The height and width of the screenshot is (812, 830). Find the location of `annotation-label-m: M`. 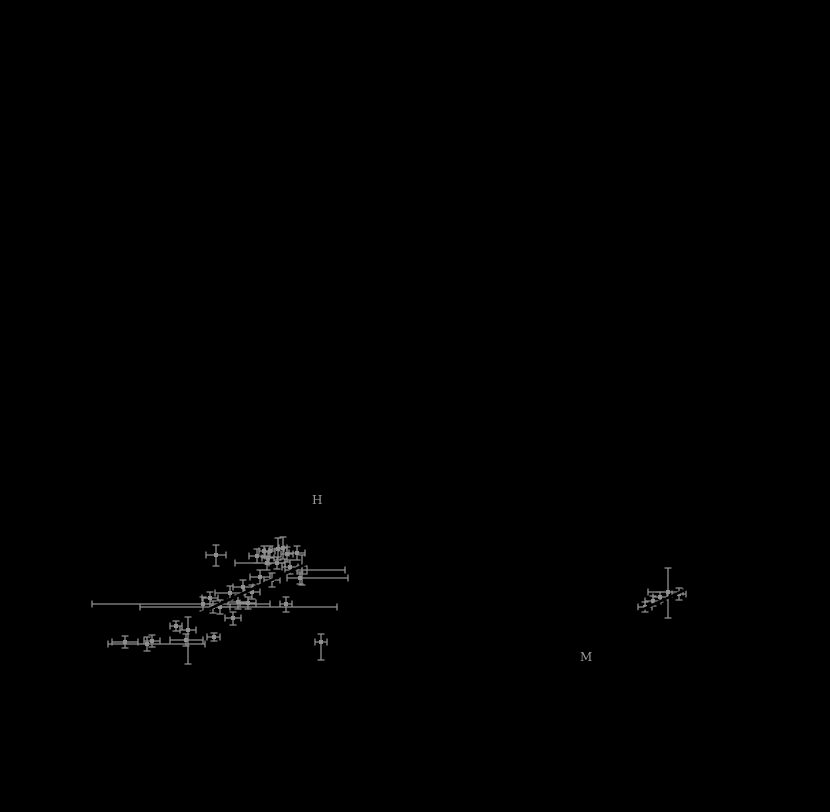

annotation-label-m: M is located at coordinates (586, 657).